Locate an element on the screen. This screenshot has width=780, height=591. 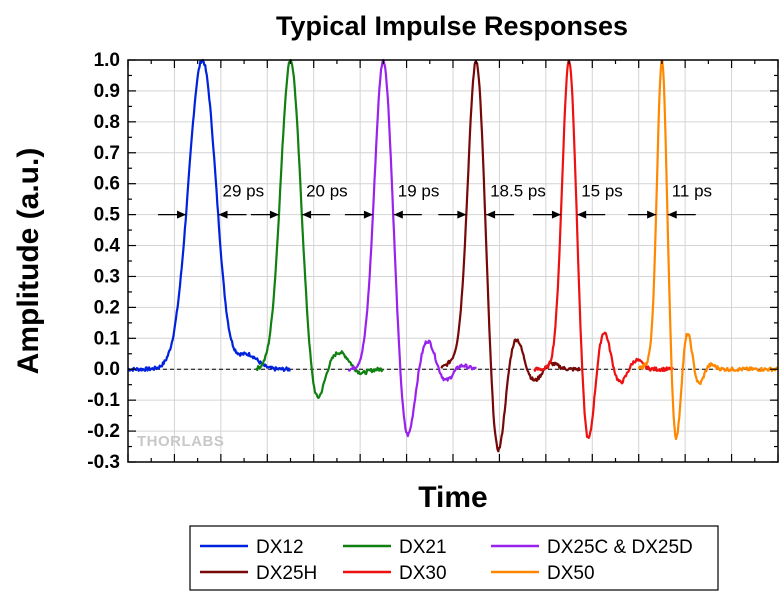
y-tick-label: 1.0 is located at coordinates (107, 60).